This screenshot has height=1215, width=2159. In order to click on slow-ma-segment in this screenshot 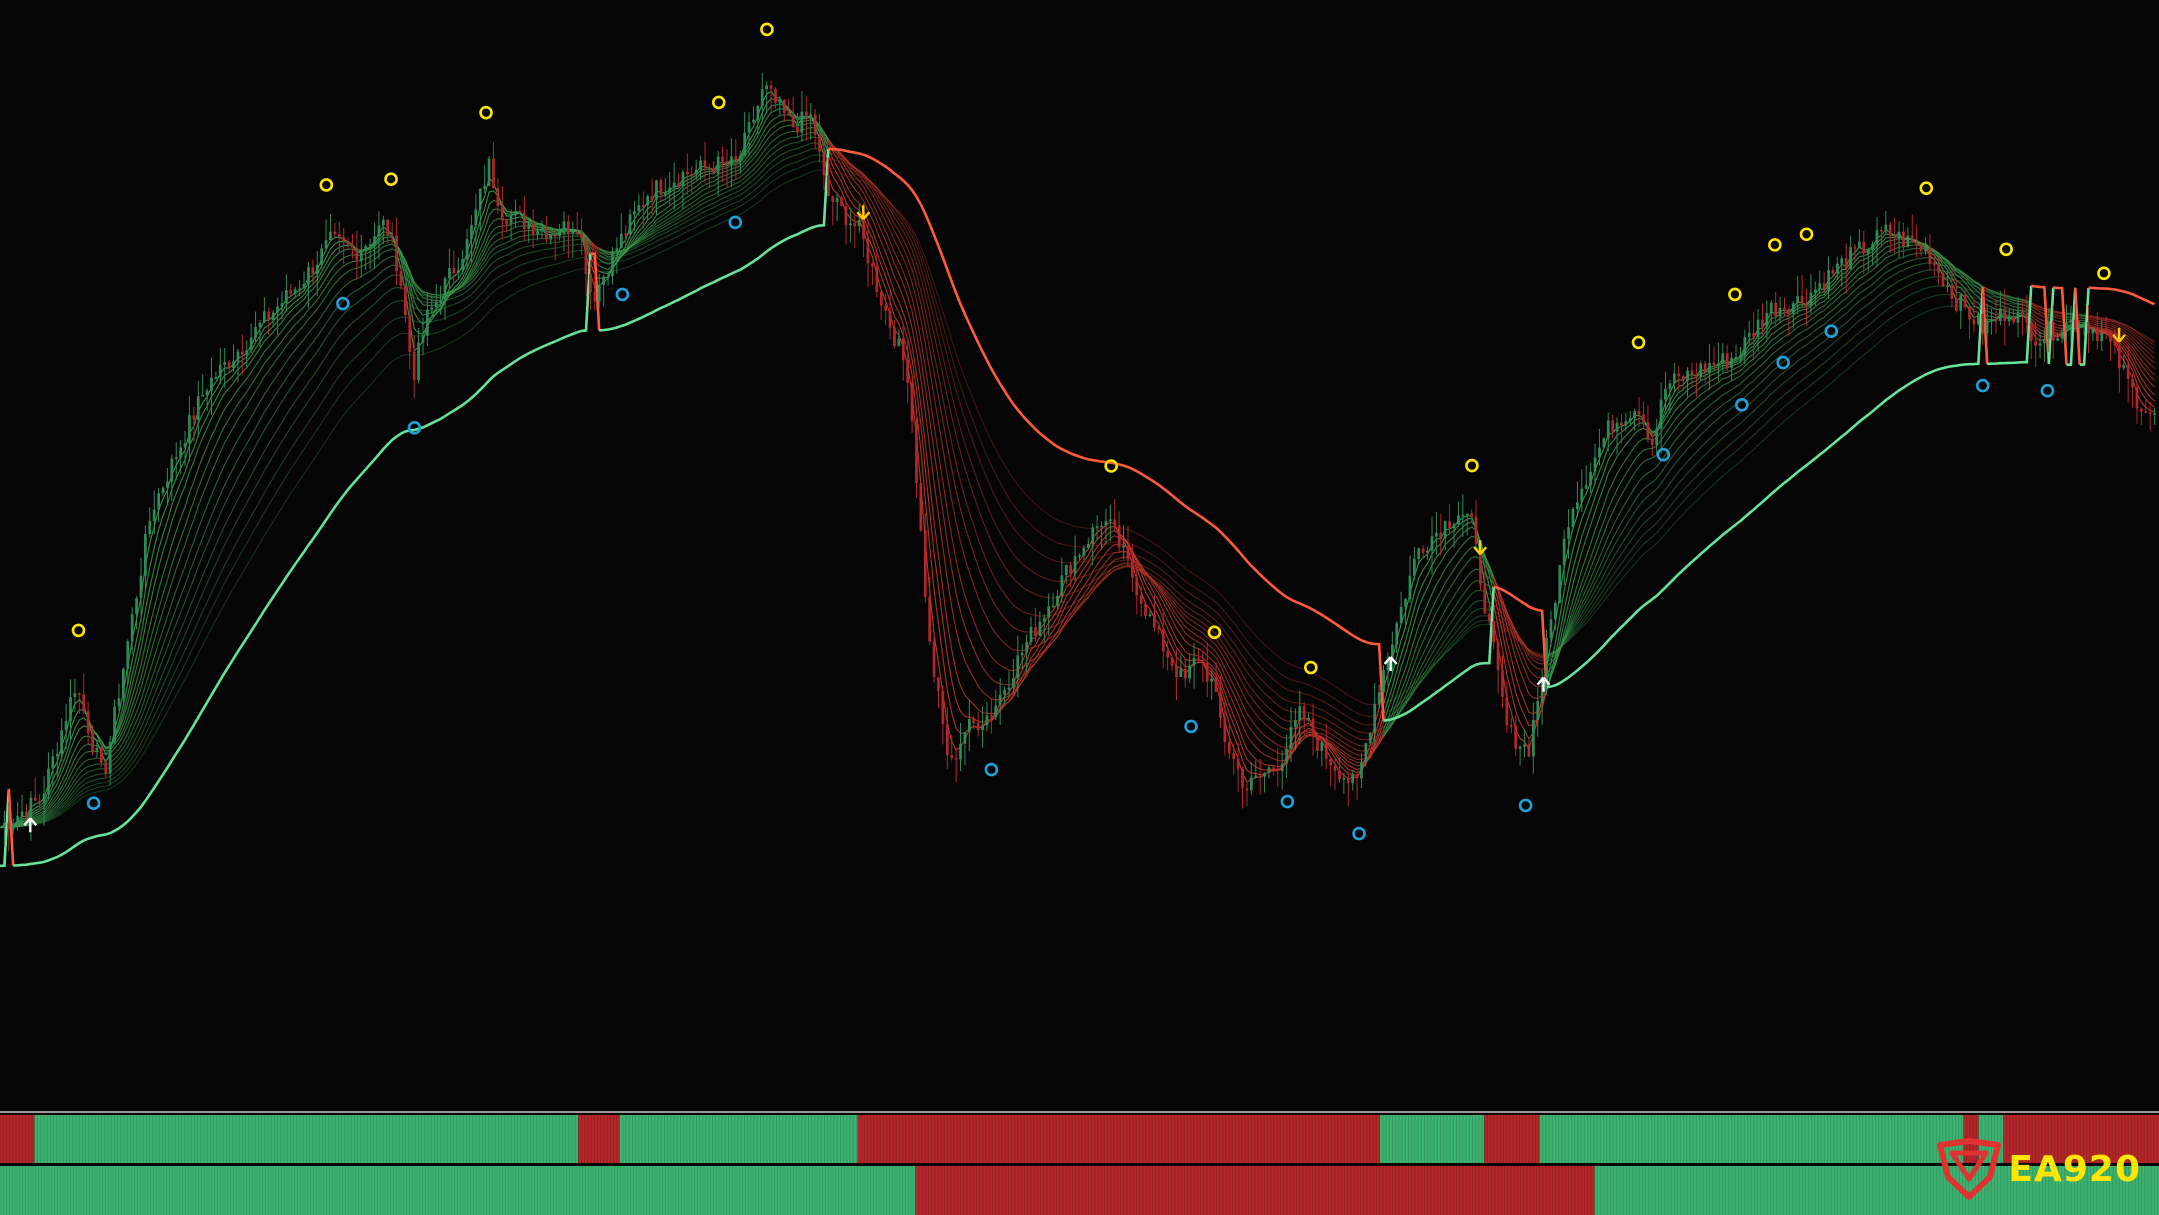, I will do `click(2010, 325)`.